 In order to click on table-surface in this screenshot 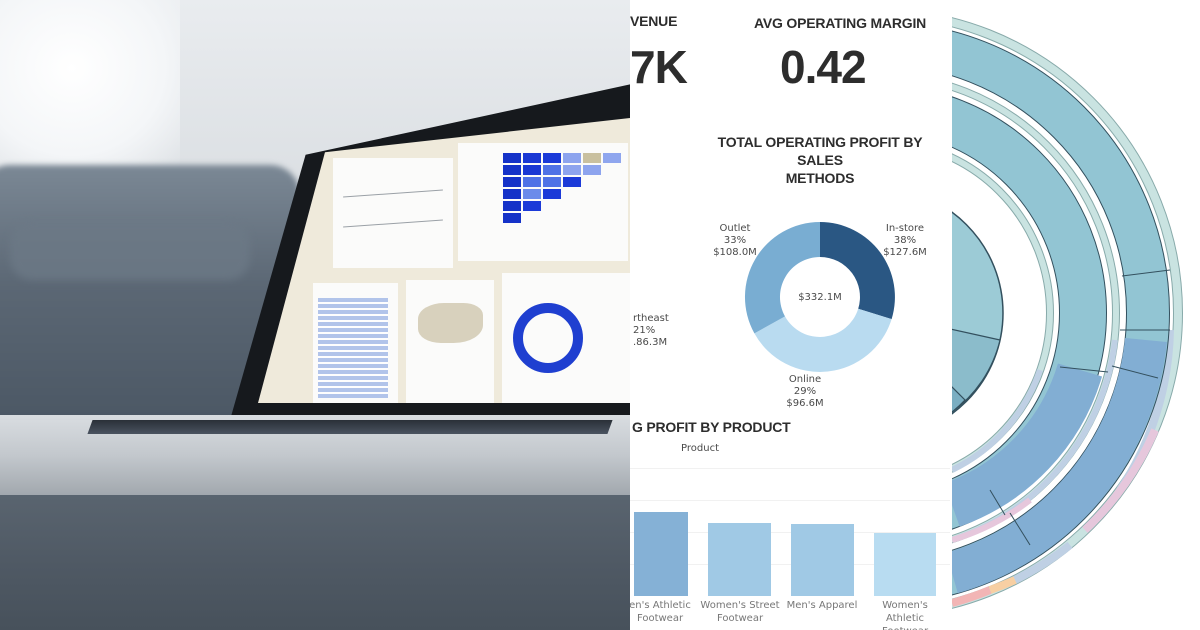, I will do `click(315, 550)`.